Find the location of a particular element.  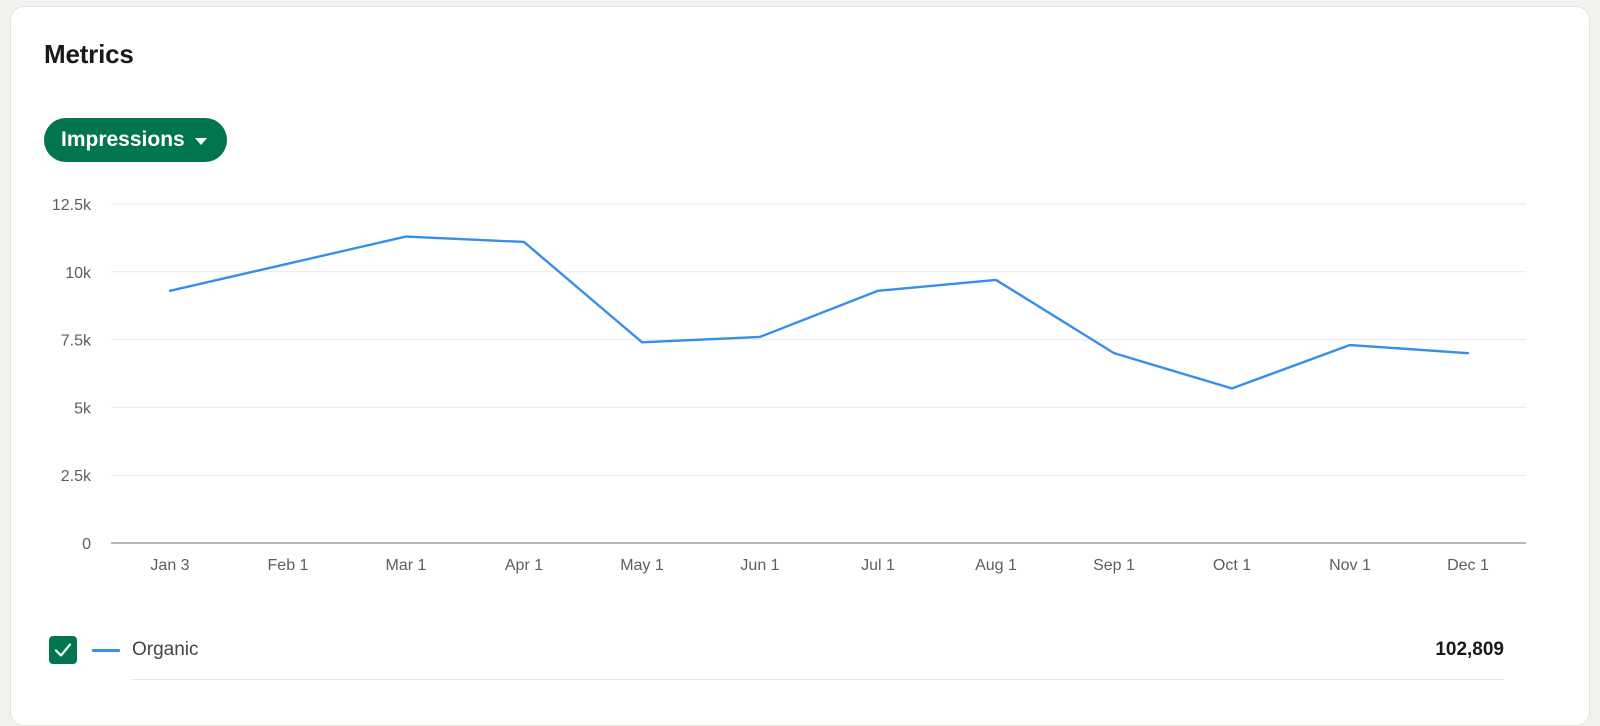

series-checkbox is located at coordinates (63, 650).